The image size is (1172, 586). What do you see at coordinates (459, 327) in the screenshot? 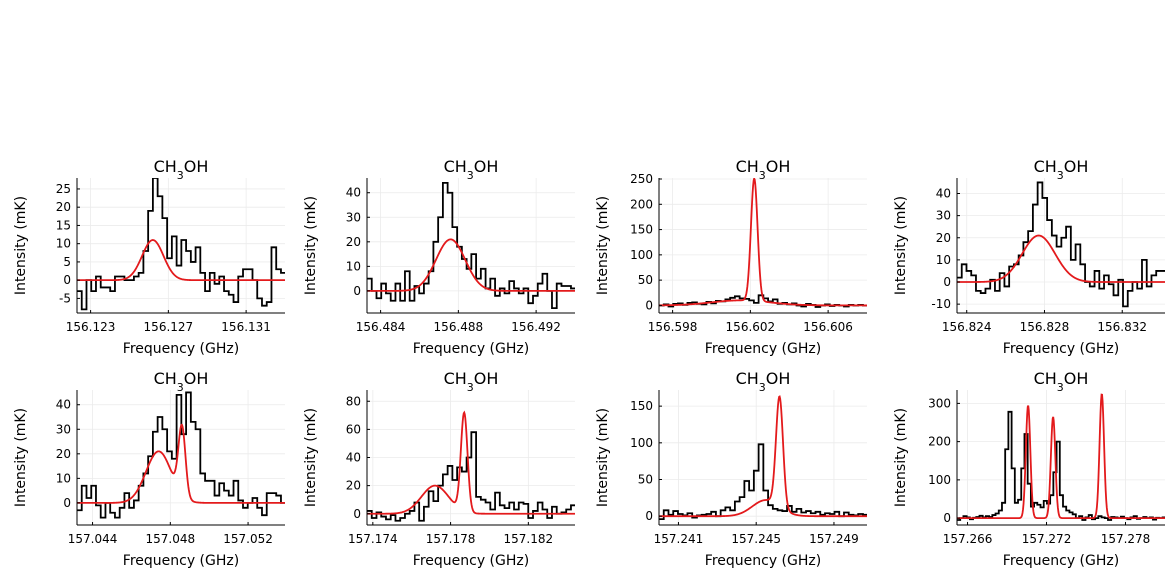
I see `x-tick-label: 156.488` at bounding box center [459, 327].